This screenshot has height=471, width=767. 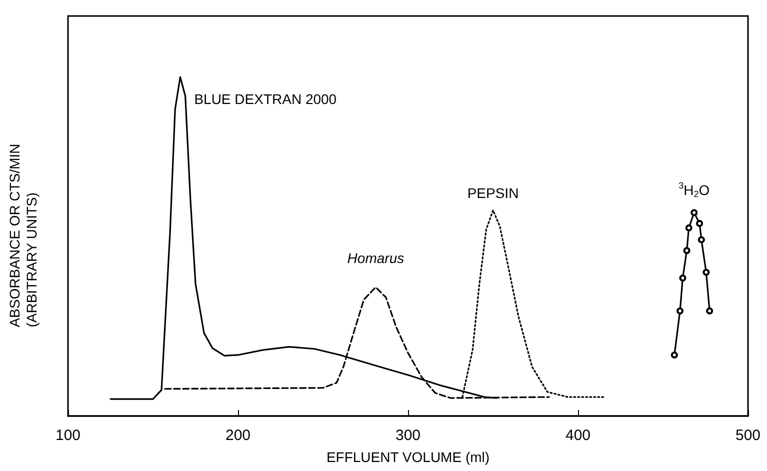 What do you see at coordinates (408, 457) in the screenshot?
I see `x-axis-title: EFFLUENT VOLUME (ml)` at bounding box center [408, 457].